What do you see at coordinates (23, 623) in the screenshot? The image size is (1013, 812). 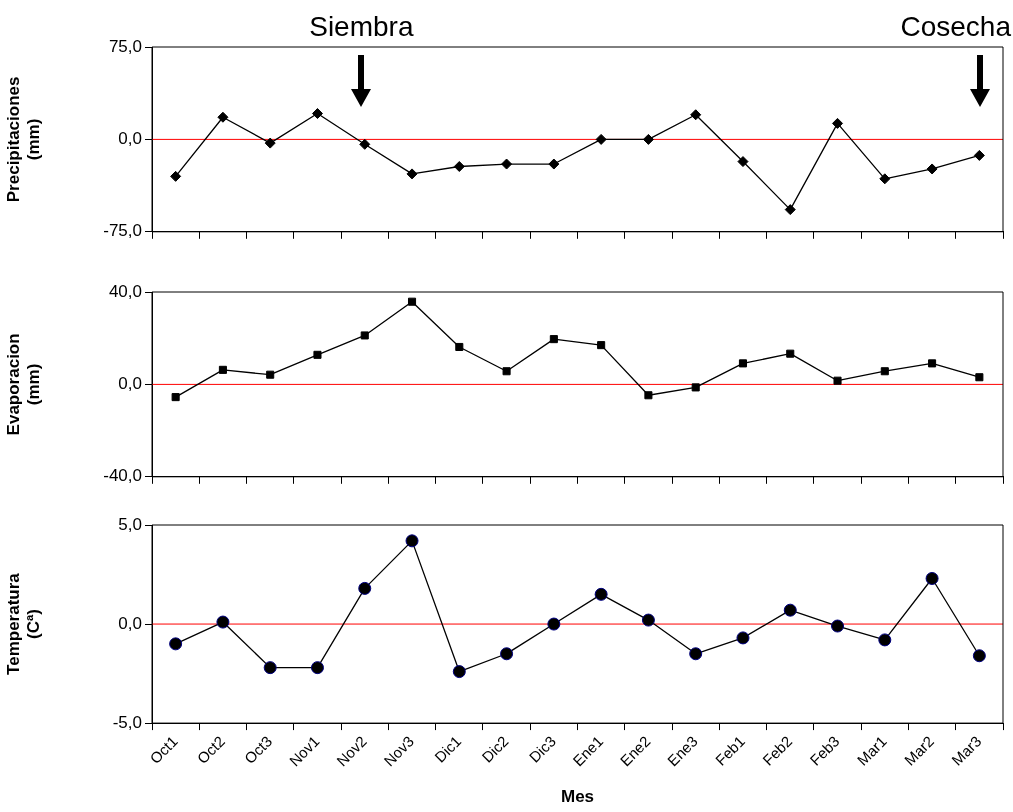 I see `y-axis-title: Temperatura (Cª)` at bounding box center [23, 623].